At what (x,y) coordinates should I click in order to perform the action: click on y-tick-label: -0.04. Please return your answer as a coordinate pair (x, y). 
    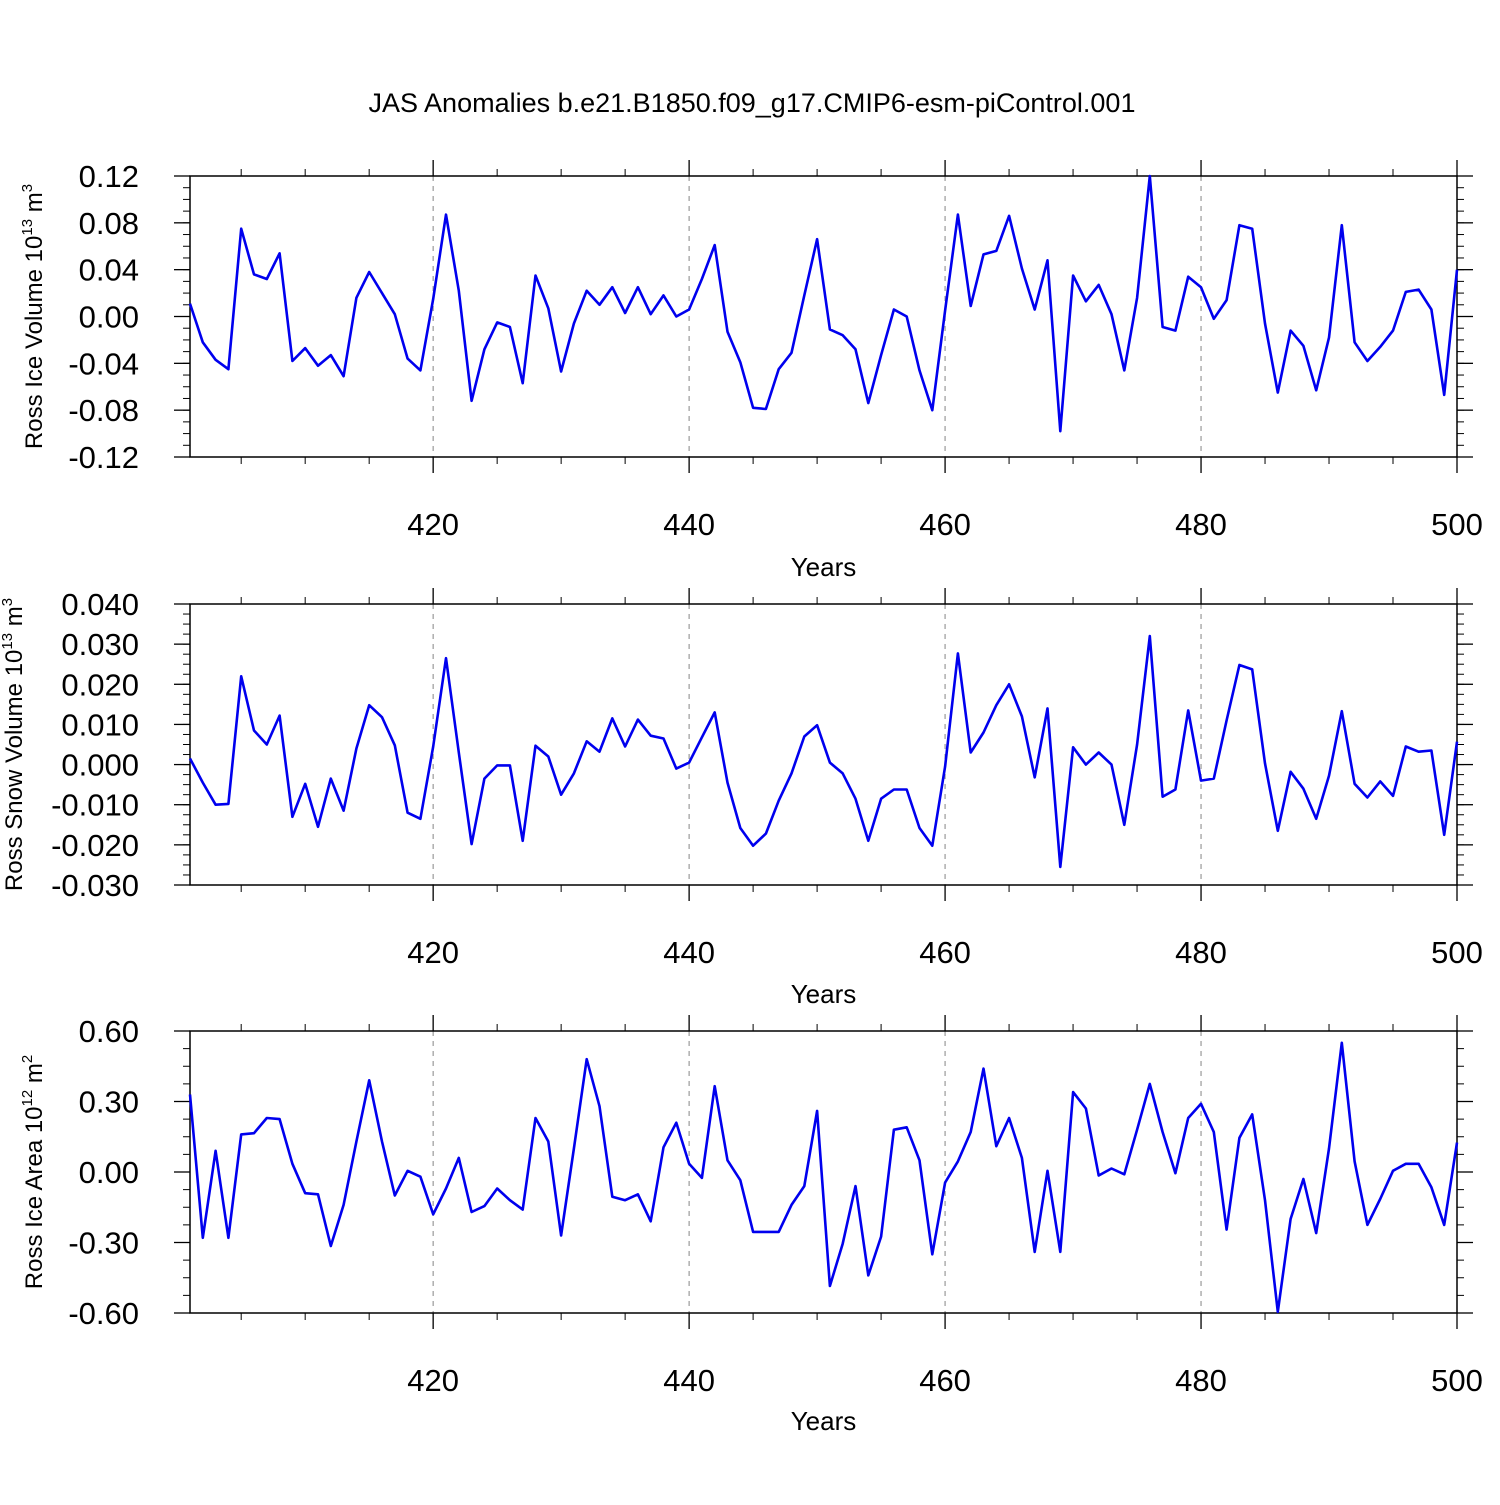
    Looking at the image, I should click on (103, 363).